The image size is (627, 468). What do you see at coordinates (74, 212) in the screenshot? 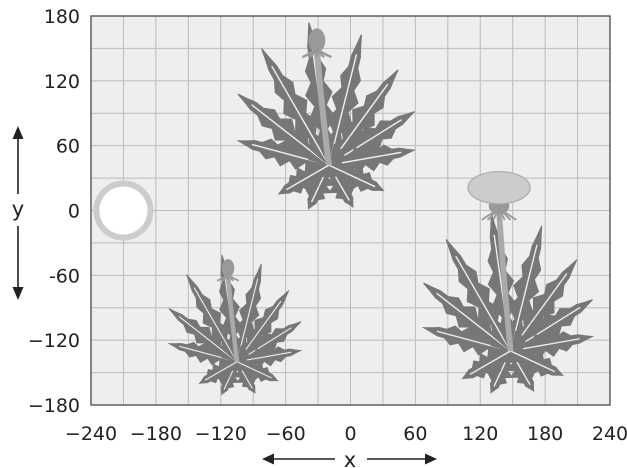
I see `y-tick-label: 0` at bounding box center [74, 212].